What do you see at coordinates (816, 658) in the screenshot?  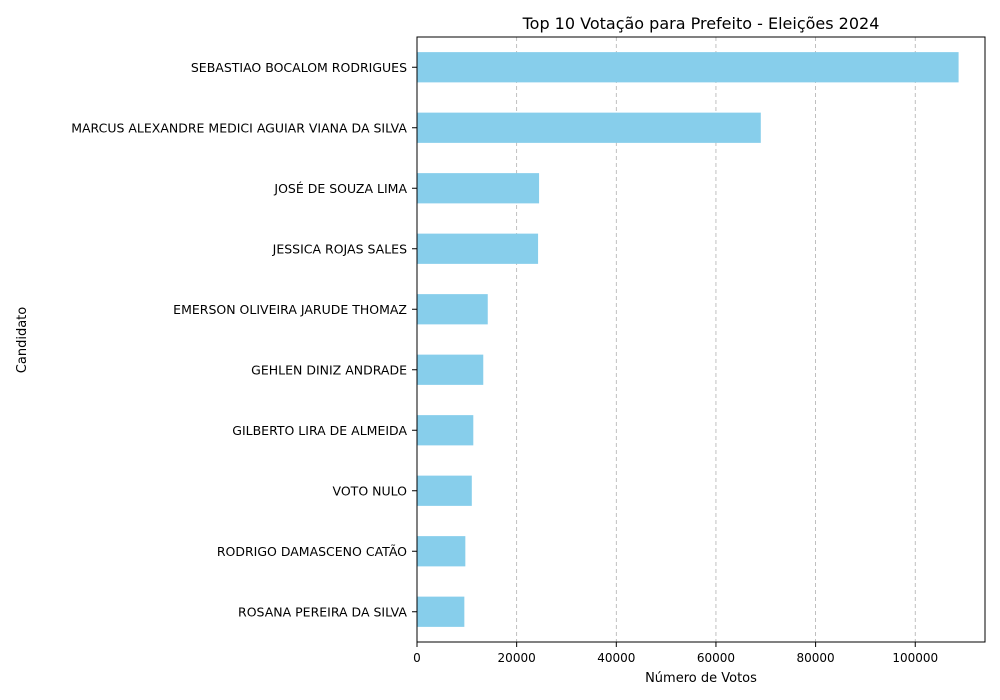 I see `x-tick-label: 80000` at bounding box center [816, 658].